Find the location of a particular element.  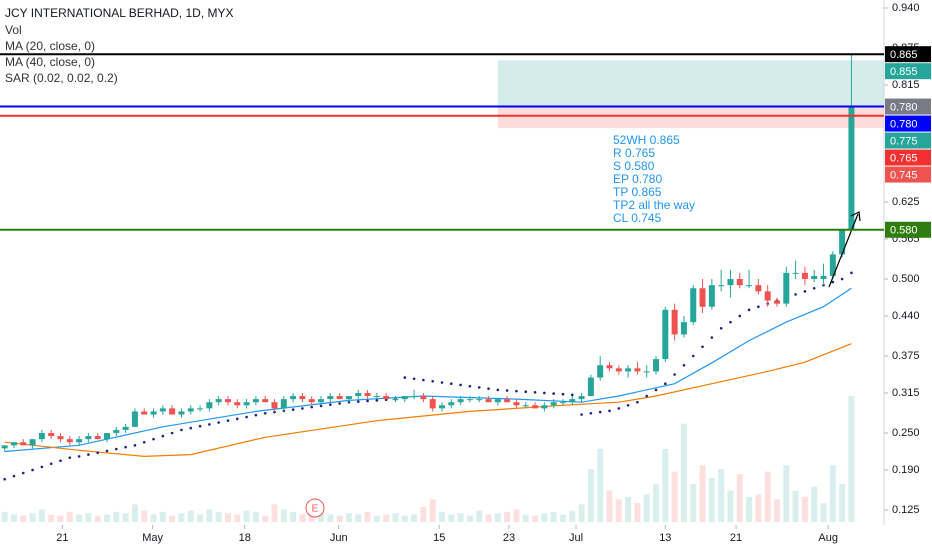

x-tick-label: 15 is located at coordinates (439, 538).